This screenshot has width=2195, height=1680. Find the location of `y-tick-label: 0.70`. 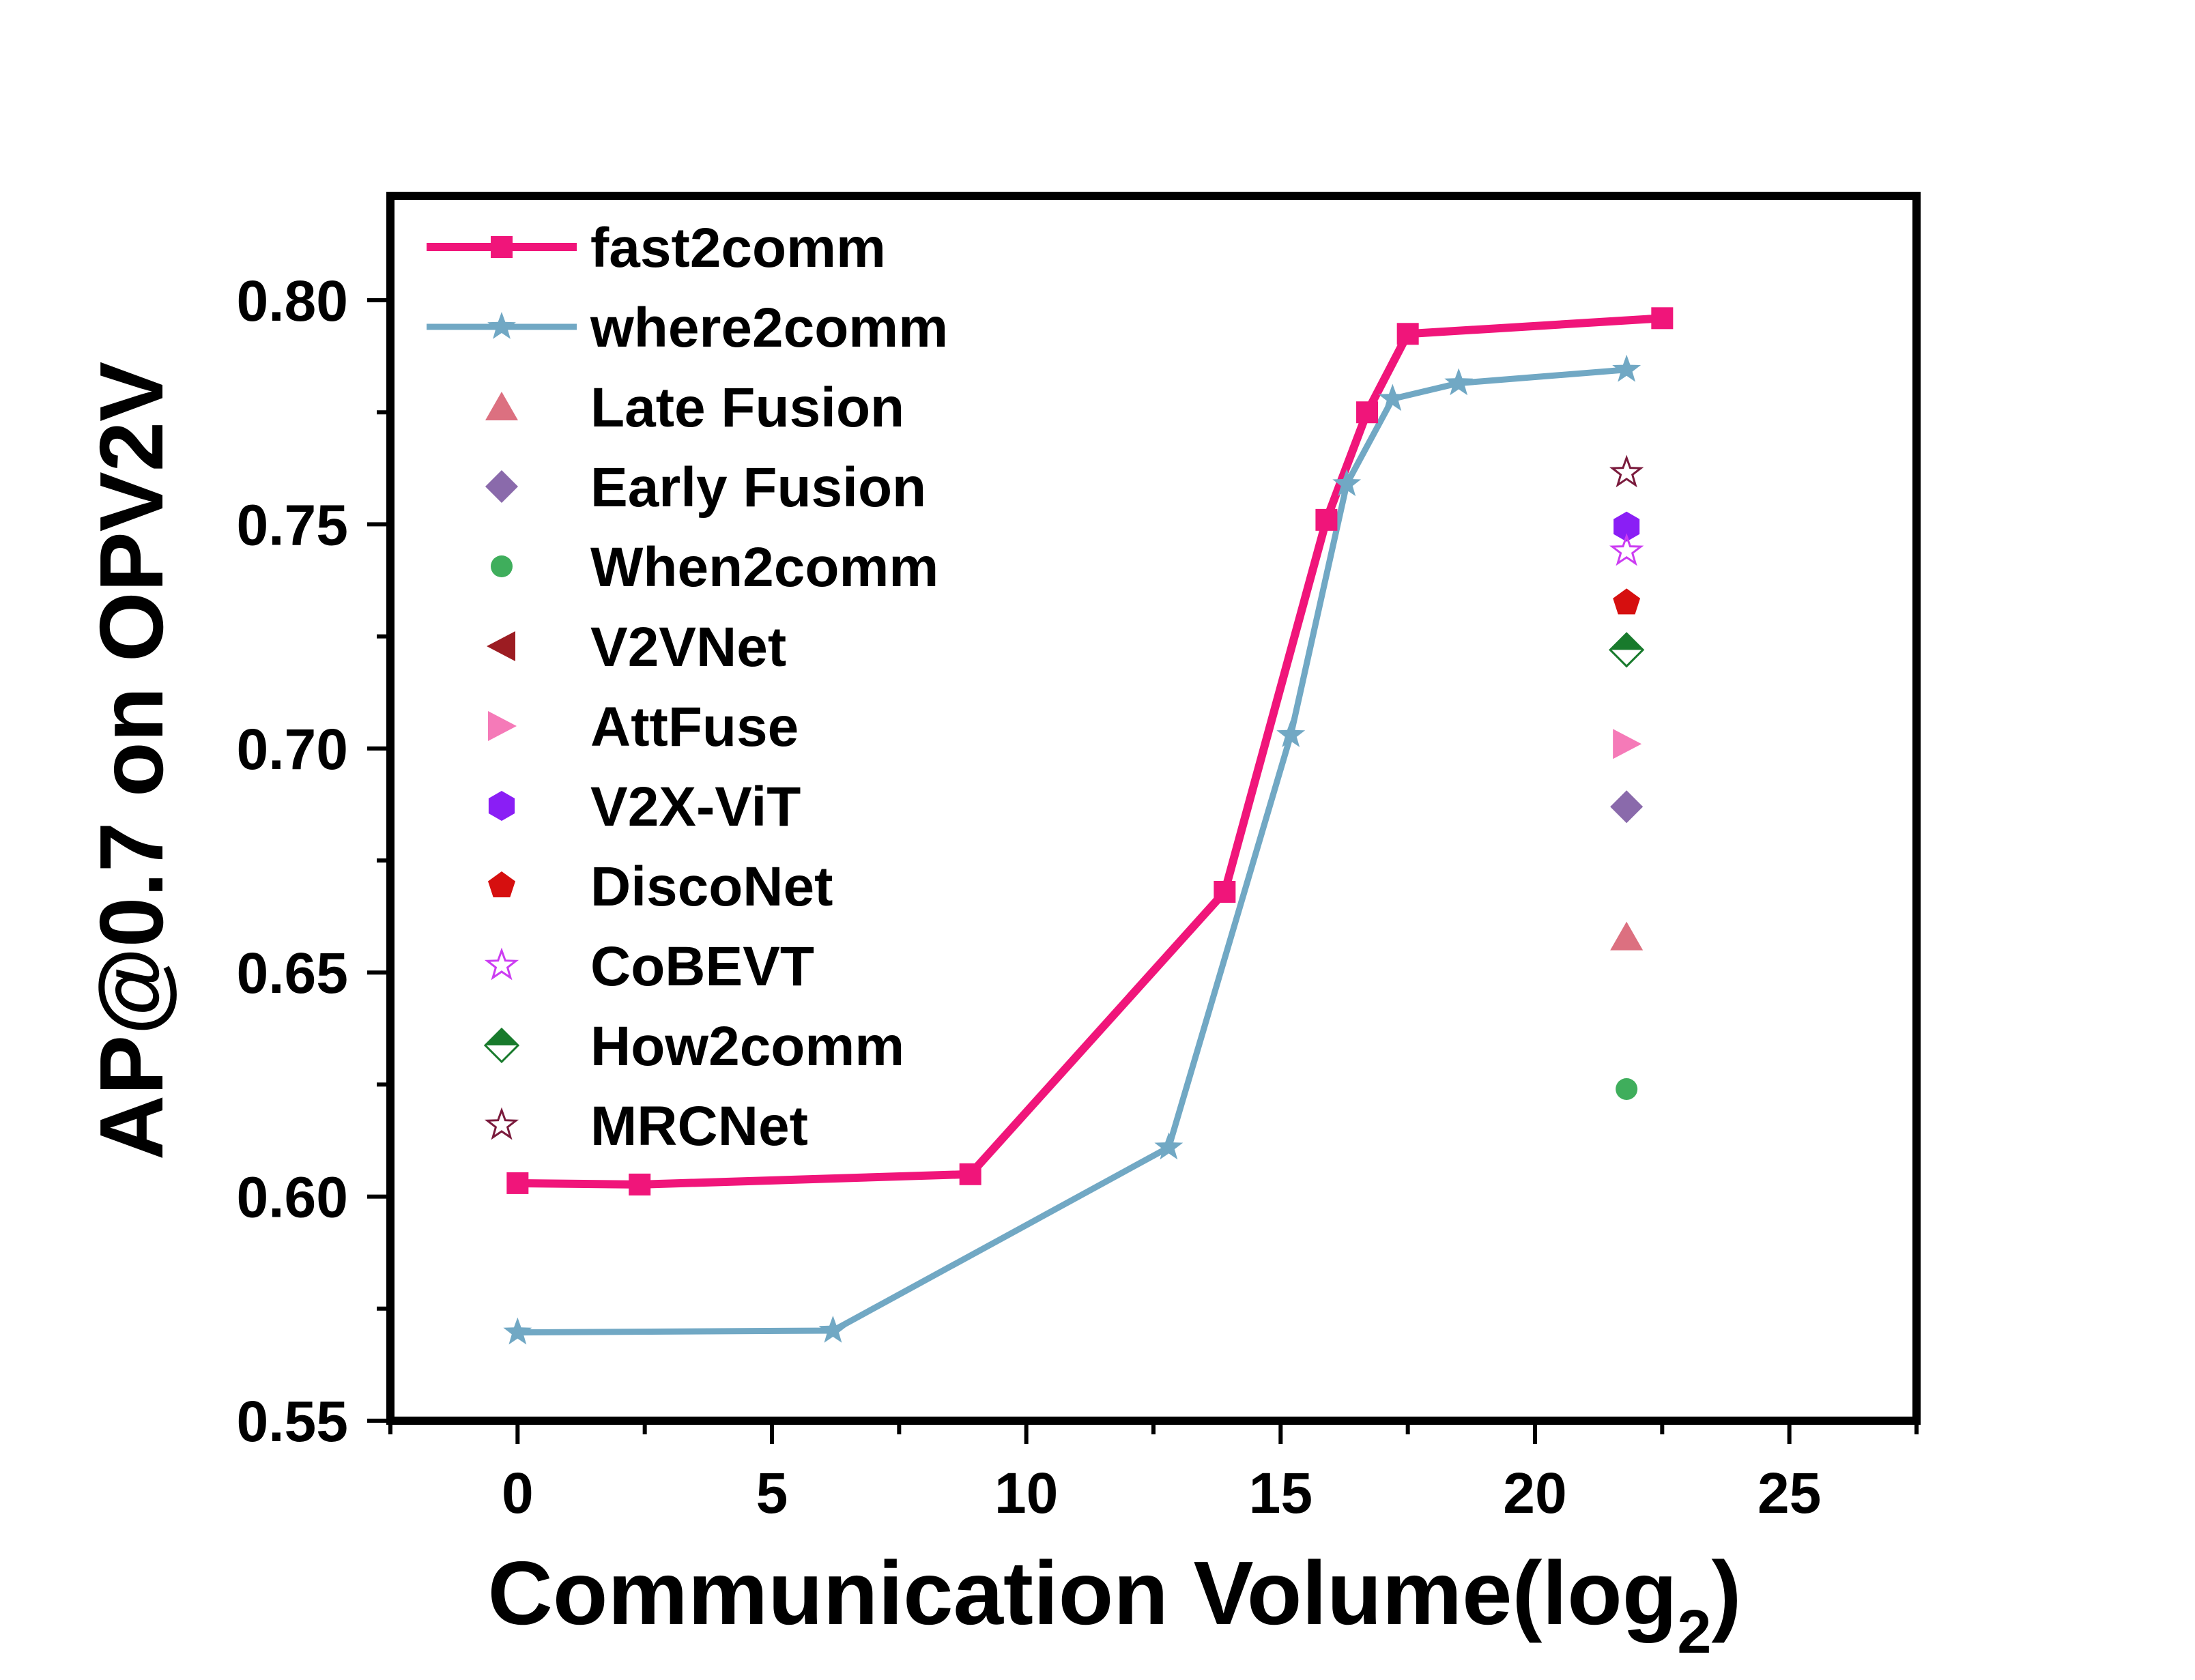

y-tick-label: 0.70 is located at coordinates (293, 749).